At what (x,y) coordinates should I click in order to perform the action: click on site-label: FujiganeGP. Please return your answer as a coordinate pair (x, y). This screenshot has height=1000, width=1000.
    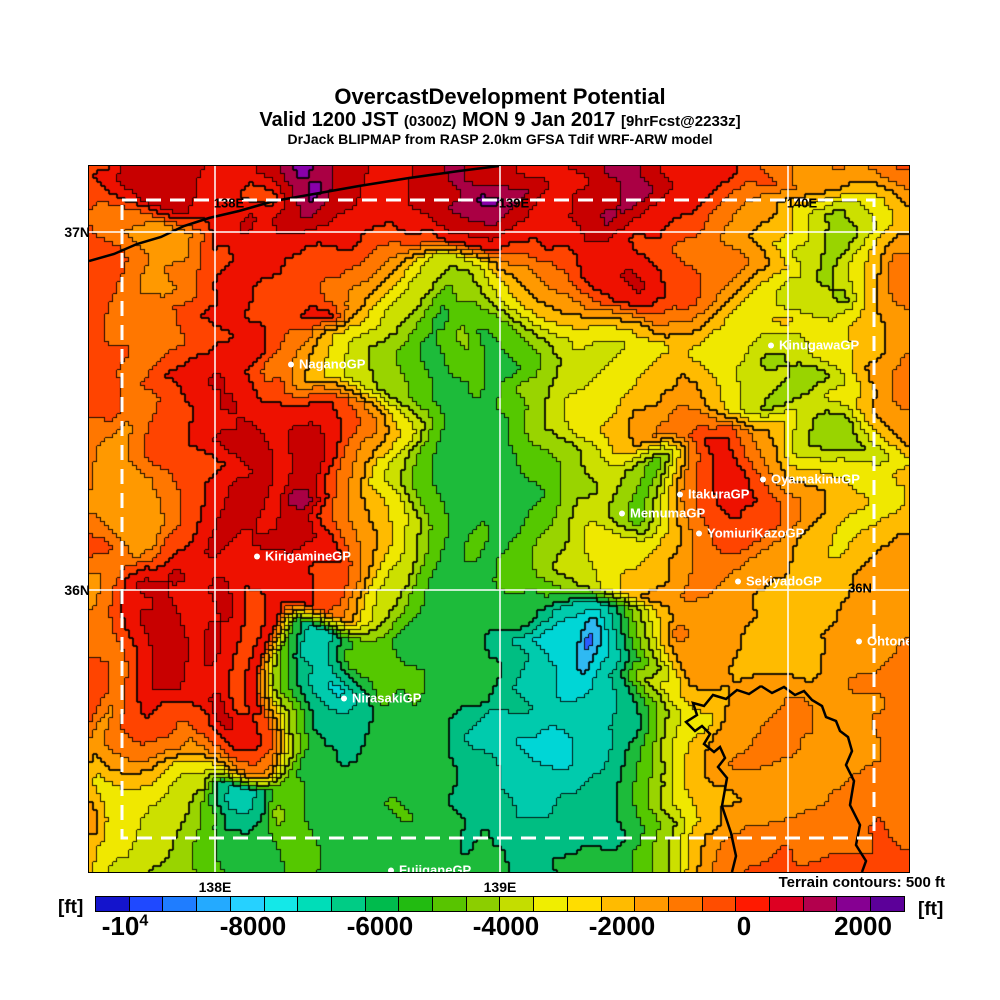
    Looking at the image, I should click on (435, 867).